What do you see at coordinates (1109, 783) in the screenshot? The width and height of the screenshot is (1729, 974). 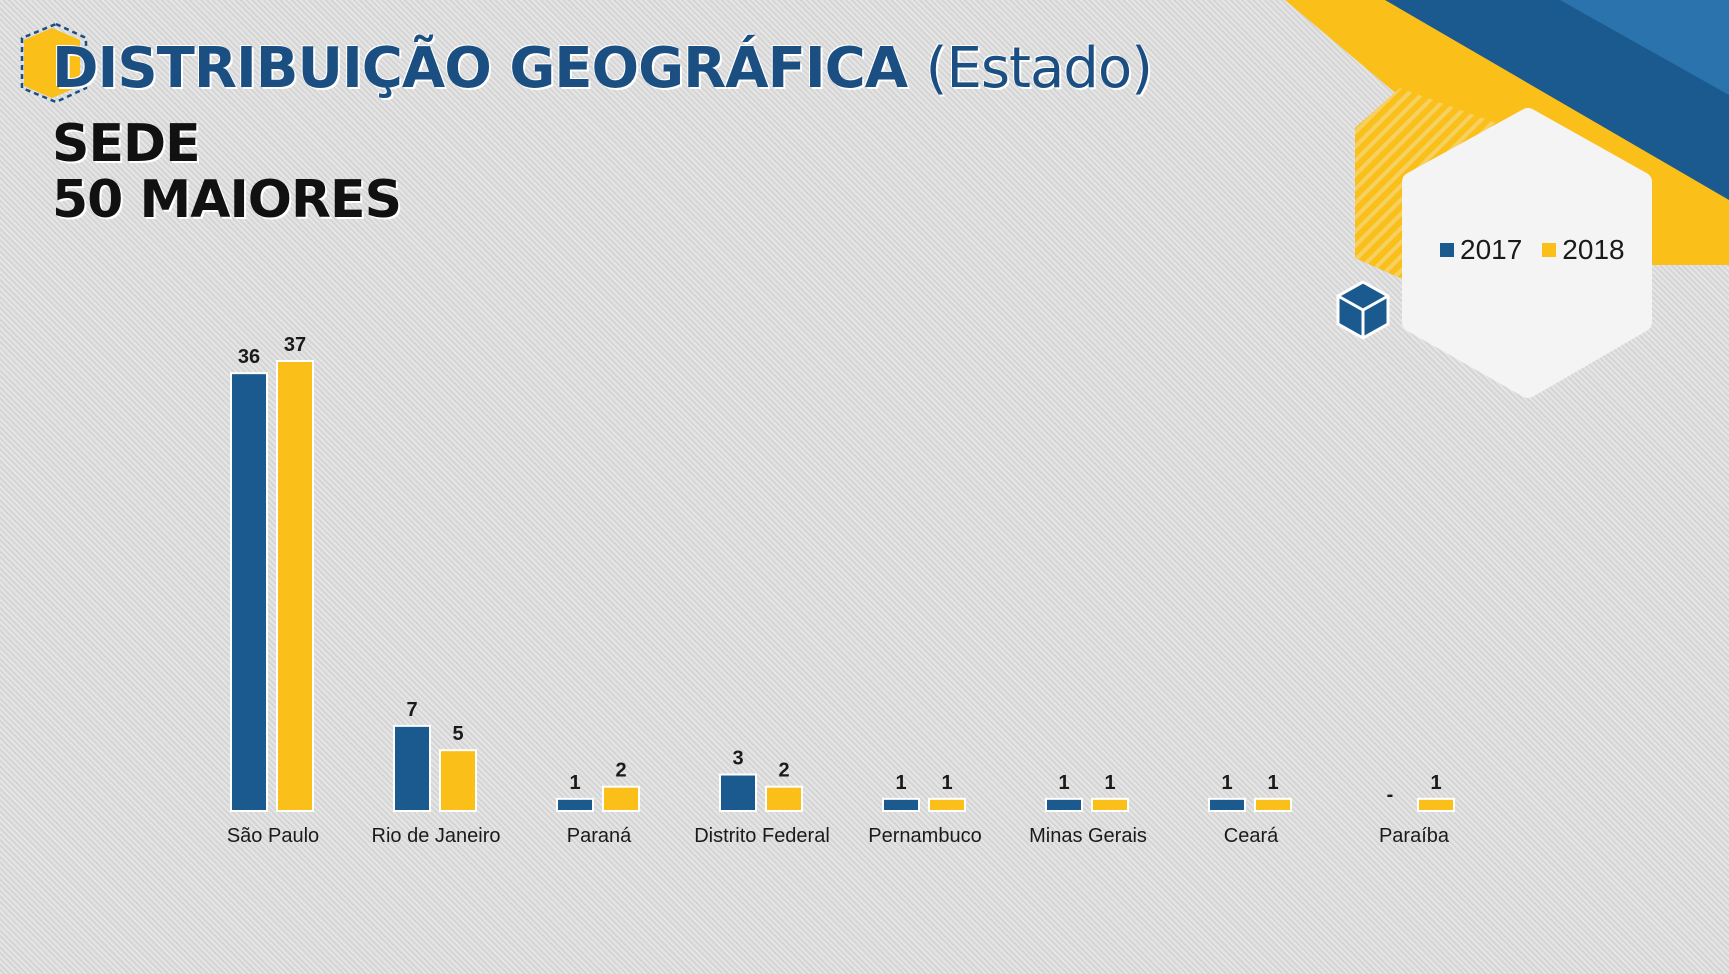 I see `data-label-minas-gerais-2018: 1` at bounding box center [1109, 783].